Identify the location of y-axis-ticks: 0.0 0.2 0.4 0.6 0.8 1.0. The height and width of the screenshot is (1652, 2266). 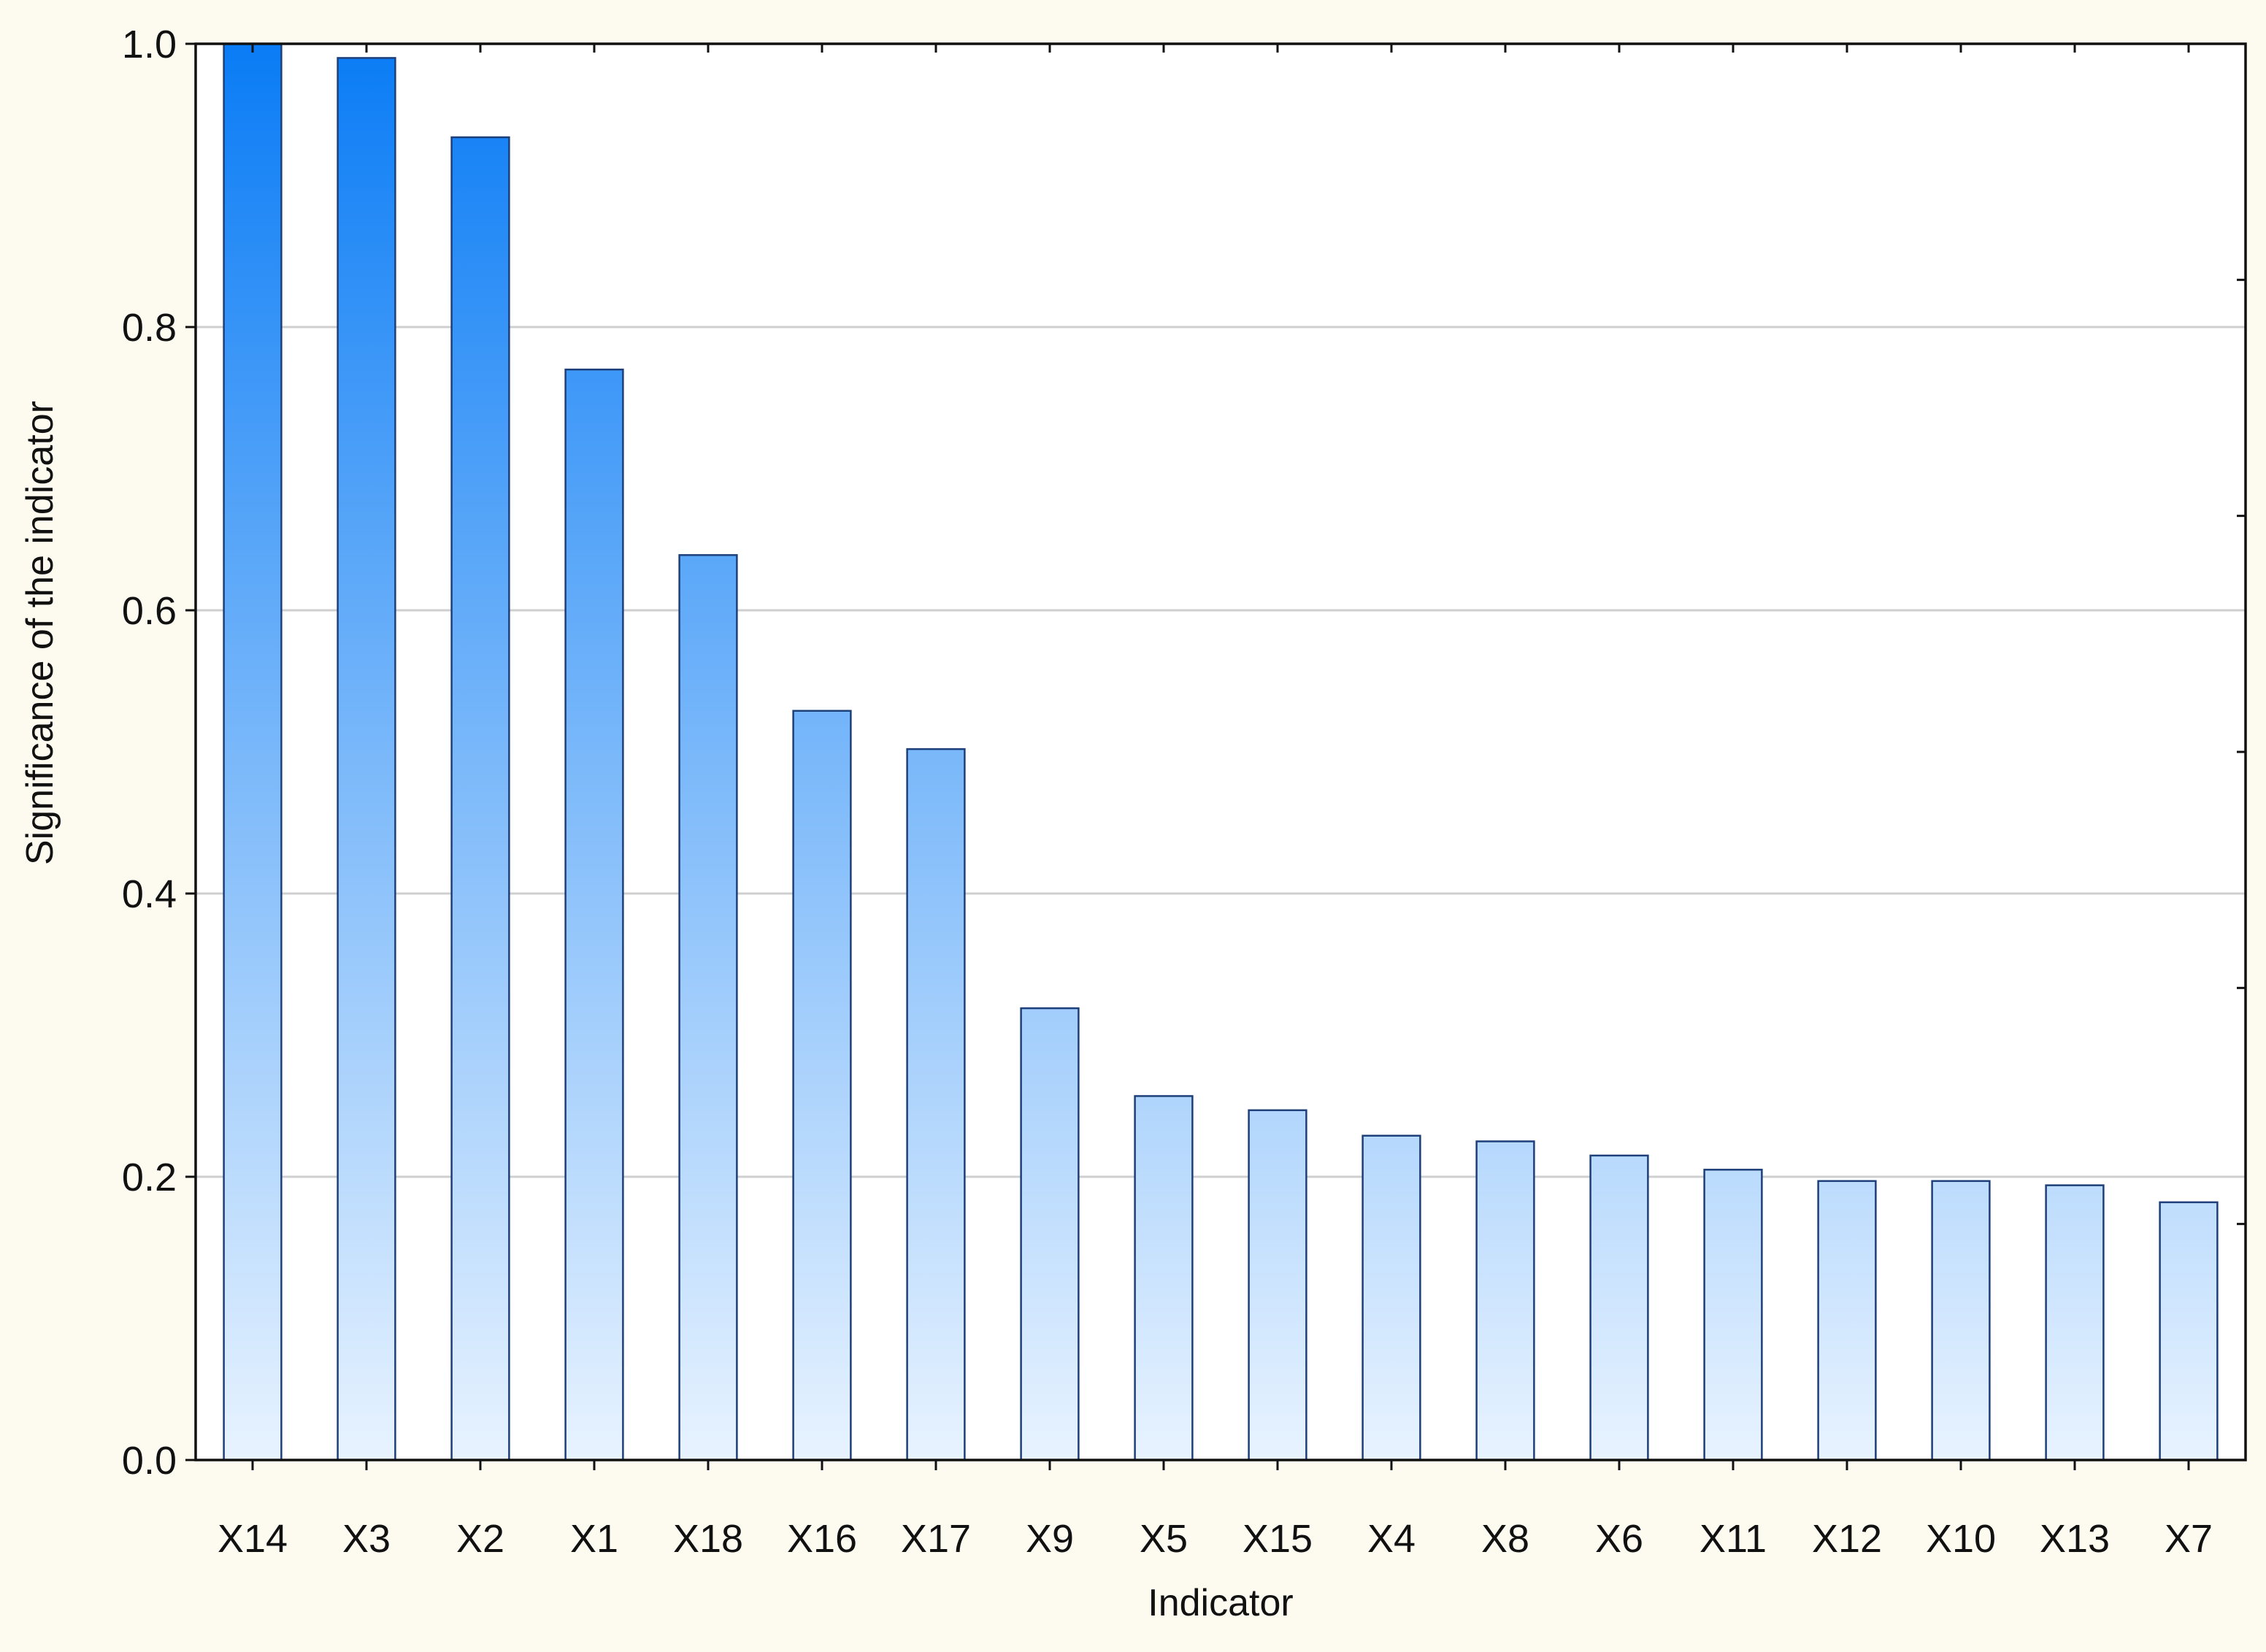
(159, 753).